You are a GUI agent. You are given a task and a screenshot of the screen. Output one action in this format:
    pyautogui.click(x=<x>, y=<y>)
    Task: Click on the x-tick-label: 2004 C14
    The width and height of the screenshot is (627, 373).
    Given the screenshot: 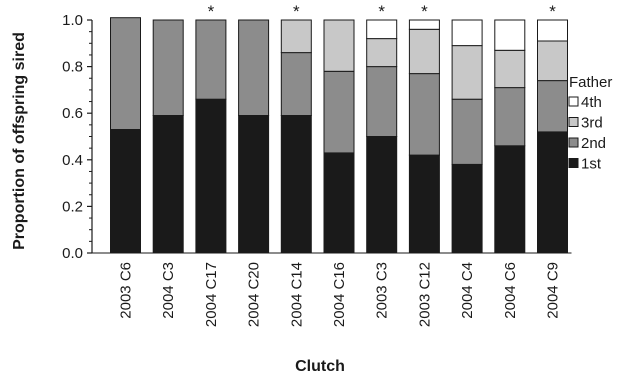 What is the action you would take?
    pyautogui.click(x=296, y=294)
    